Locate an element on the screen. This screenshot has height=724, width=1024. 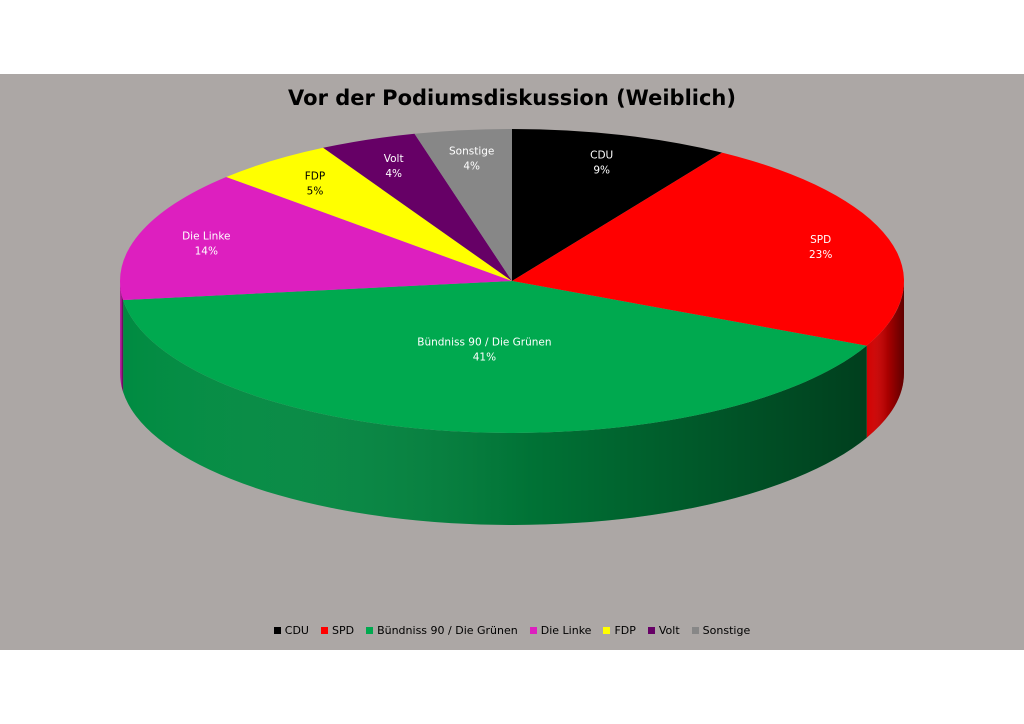
data-label-spd: SPD 23% is located at coordinates (820, 247).